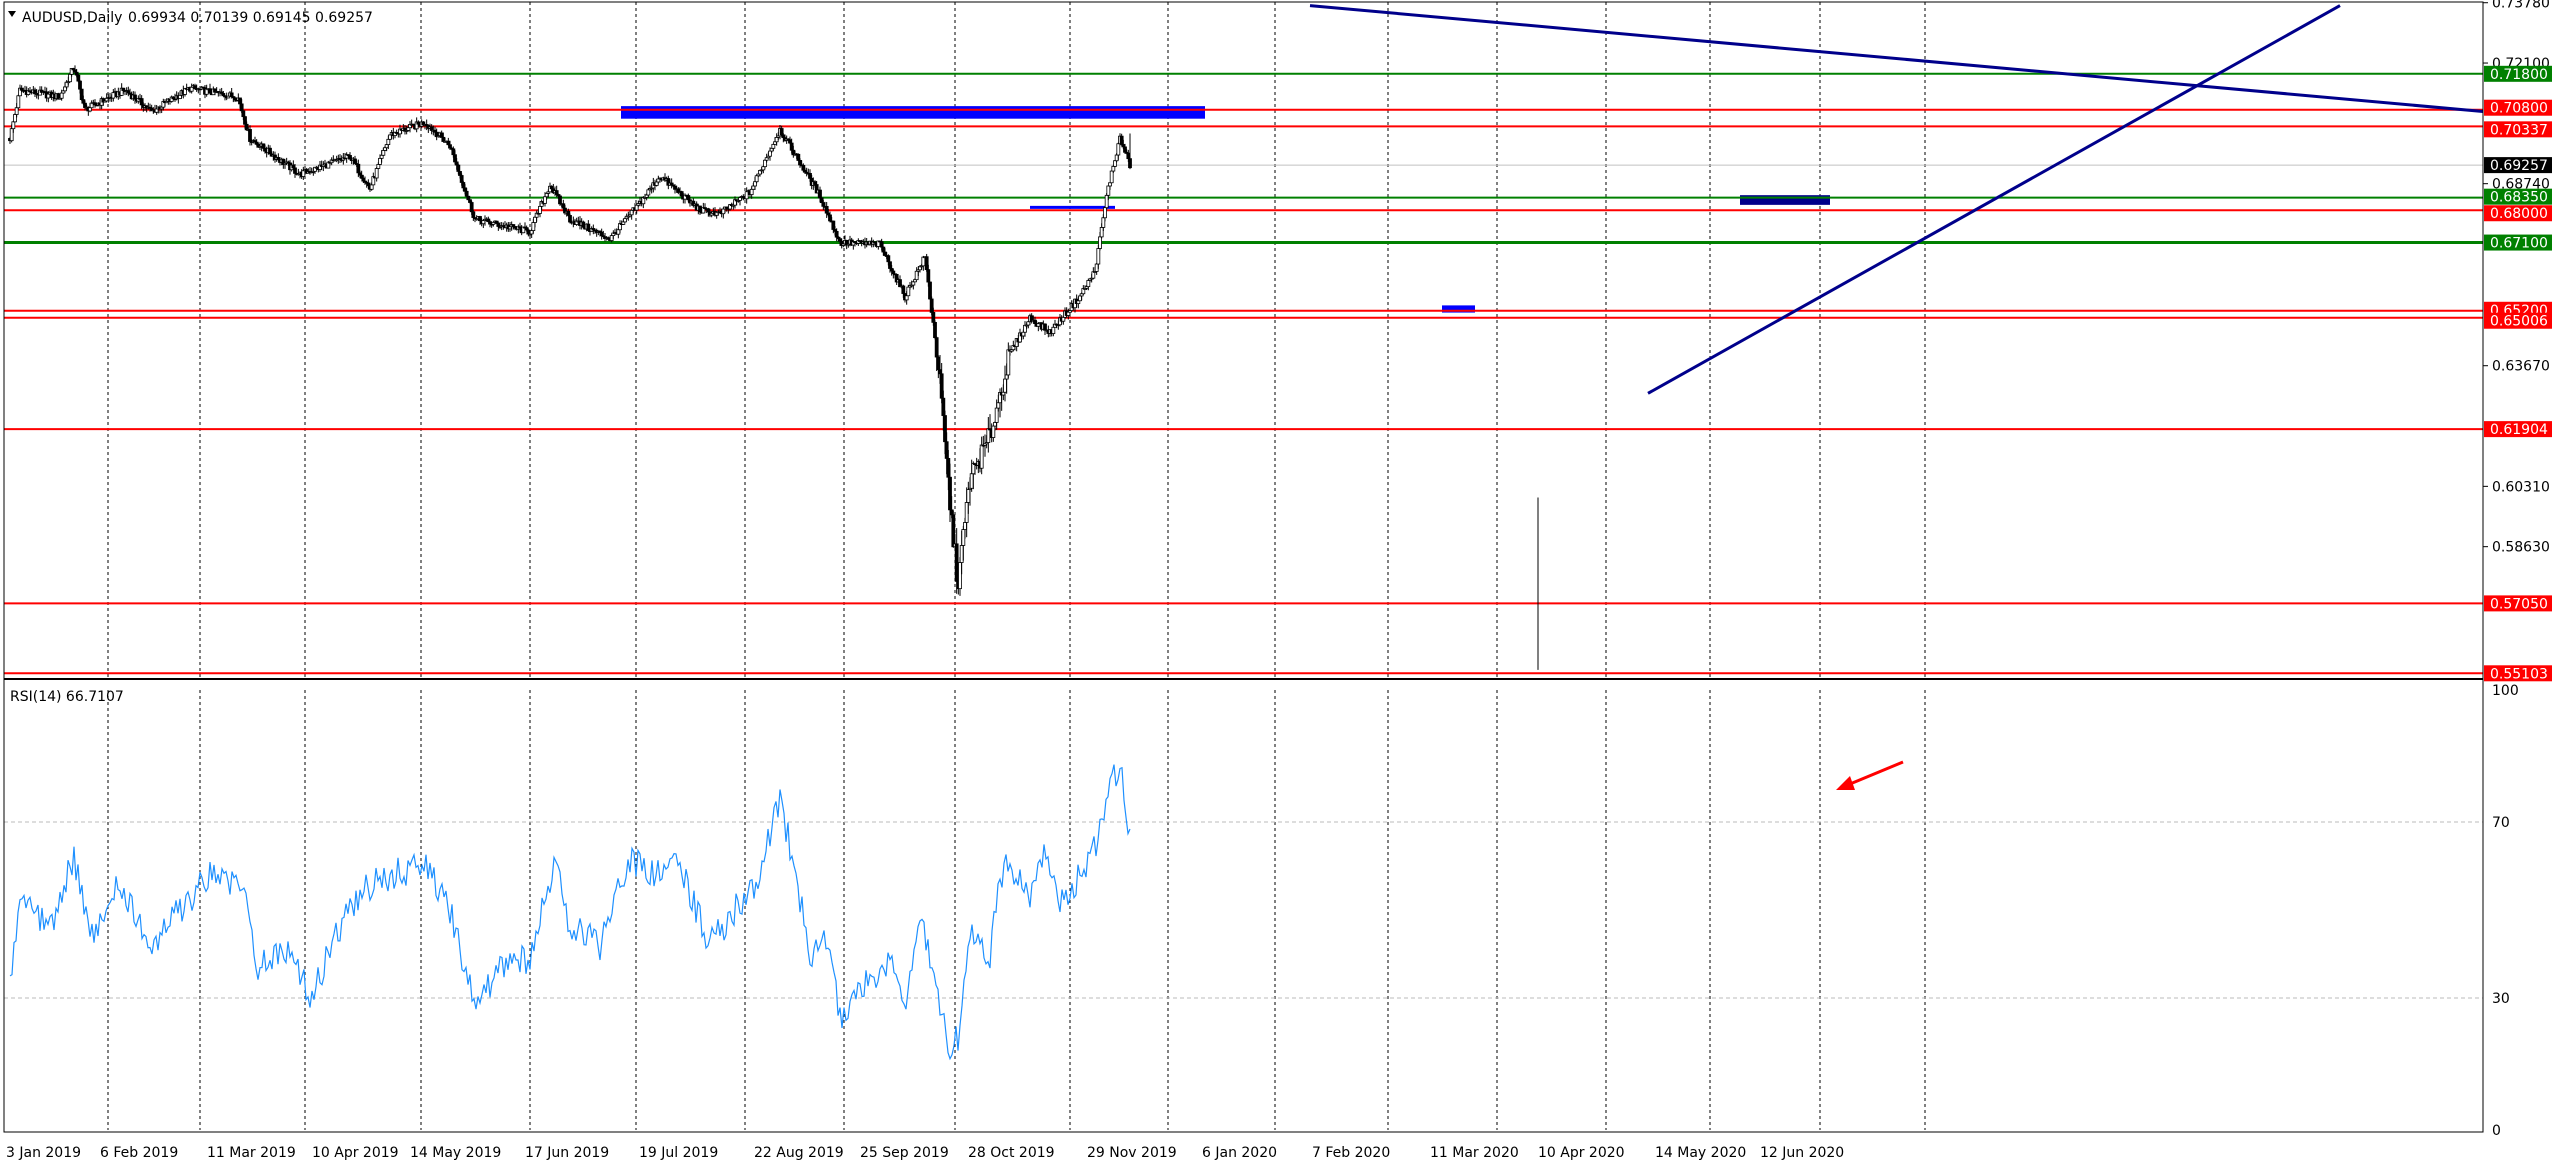 The width and height of the screenshot is (2559, 1168). I want to click on svg-text: 0.55103, so click(2519, 674).